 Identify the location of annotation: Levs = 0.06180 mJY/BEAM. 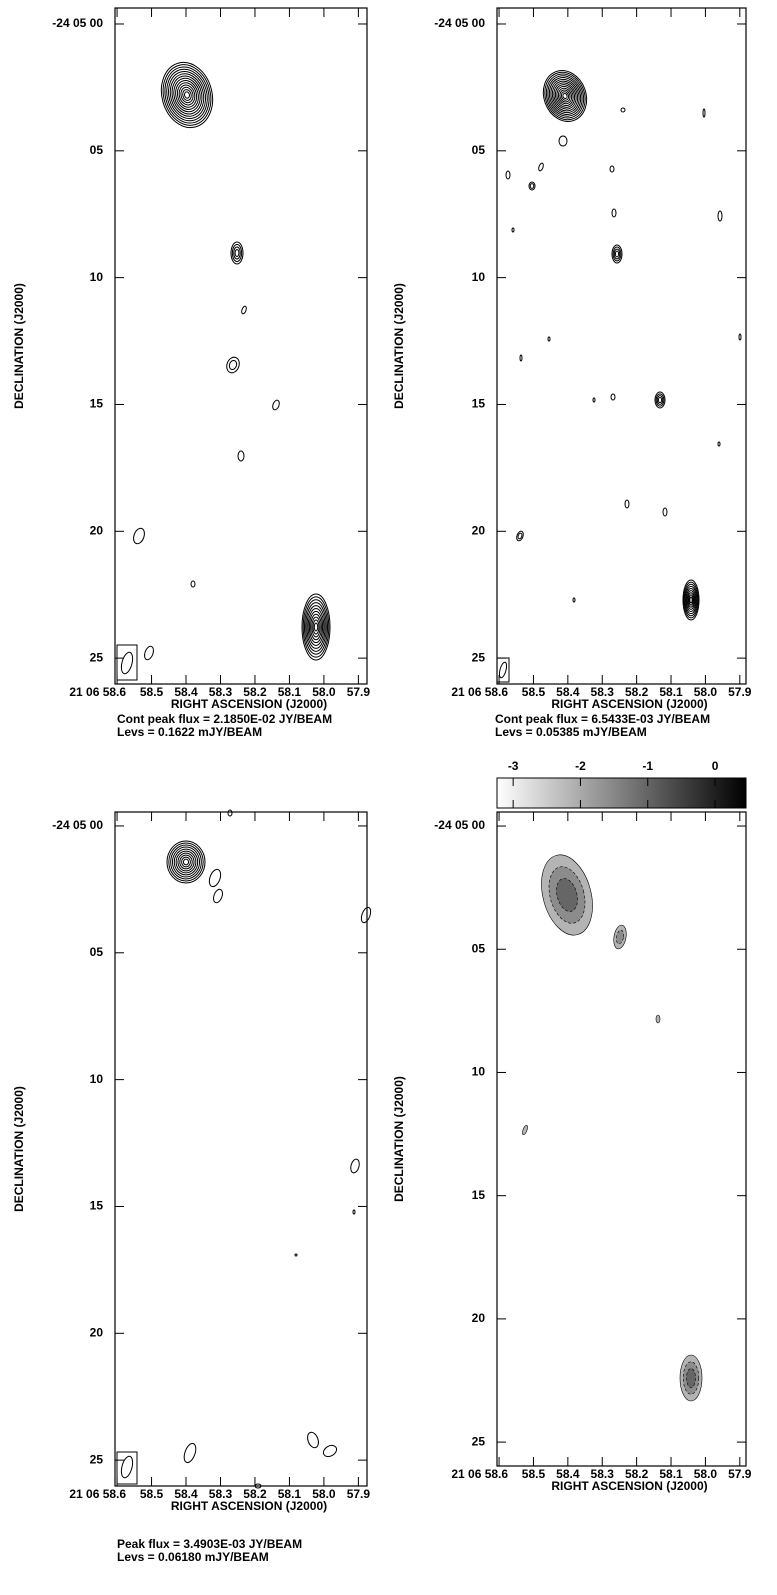
(193, 1557).